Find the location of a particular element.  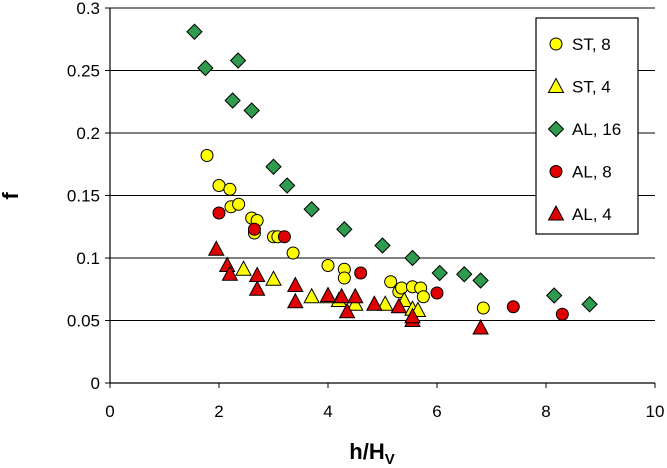

x-axis-title: h/HV is located at coordinates (371, 453).